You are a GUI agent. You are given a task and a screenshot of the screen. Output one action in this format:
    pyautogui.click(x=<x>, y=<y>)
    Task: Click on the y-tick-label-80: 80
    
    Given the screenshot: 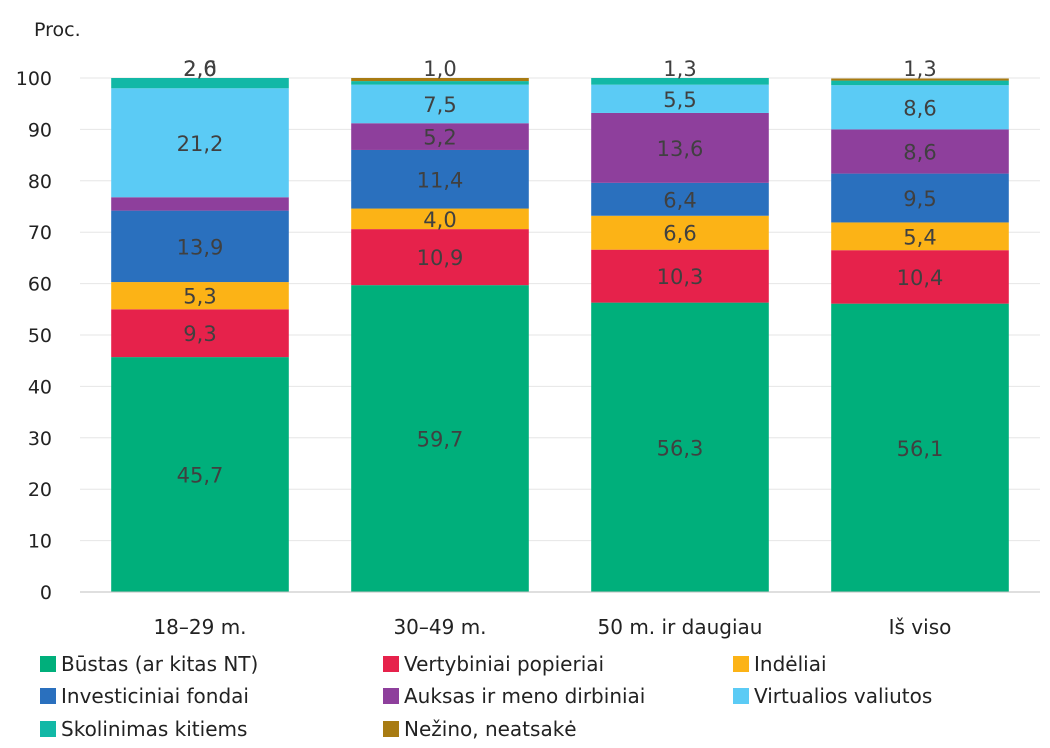 What is the action you would take?
    pyautogui.click(x=40, y=182)
    